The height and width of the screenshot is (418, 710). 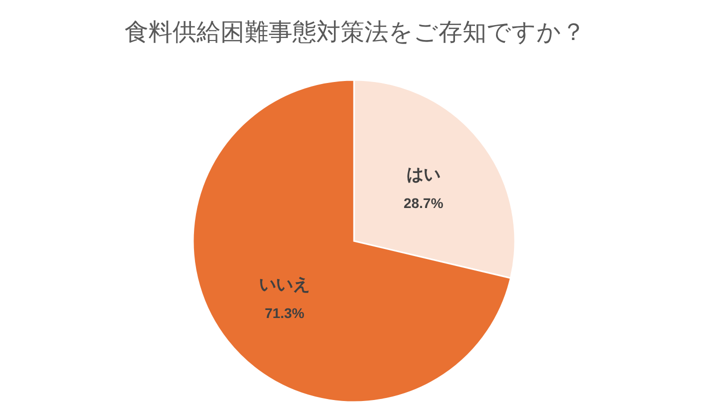 I want to click on chart-title: 食料供給困難事態対策法をご存知ですか？, so click(x=355, y=32).